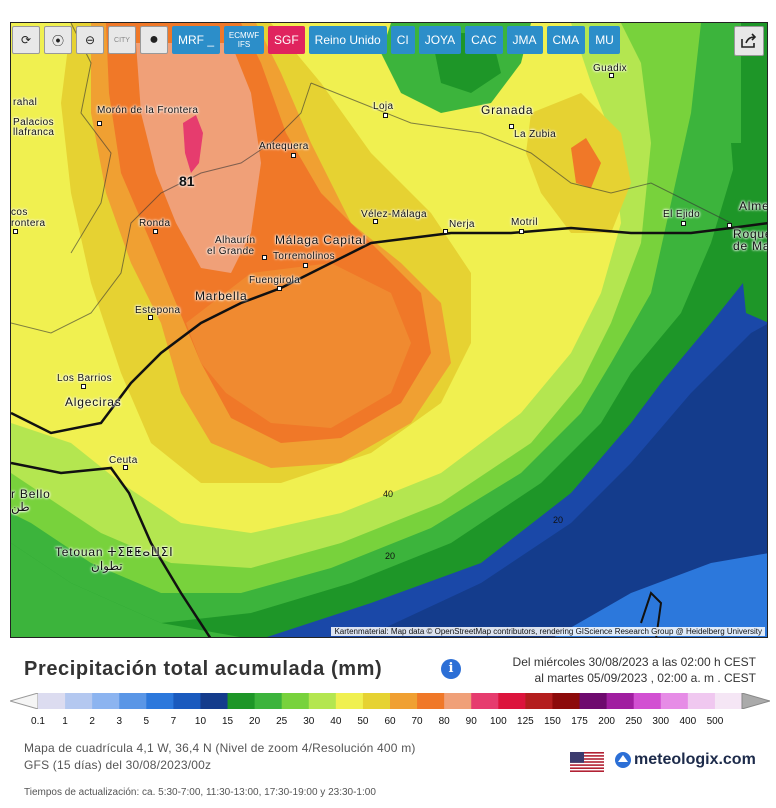 The image size is (776, 808). I want to click on city-label-granada: Granada, so click(507, 110).